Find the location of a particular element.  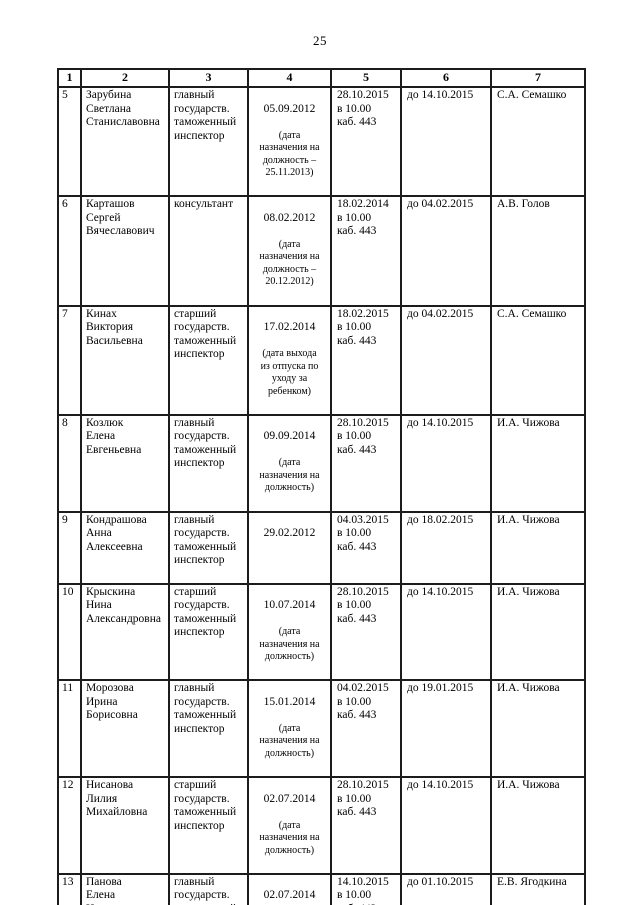

row-number-cell: 10 is located at coordinates (69, 632).